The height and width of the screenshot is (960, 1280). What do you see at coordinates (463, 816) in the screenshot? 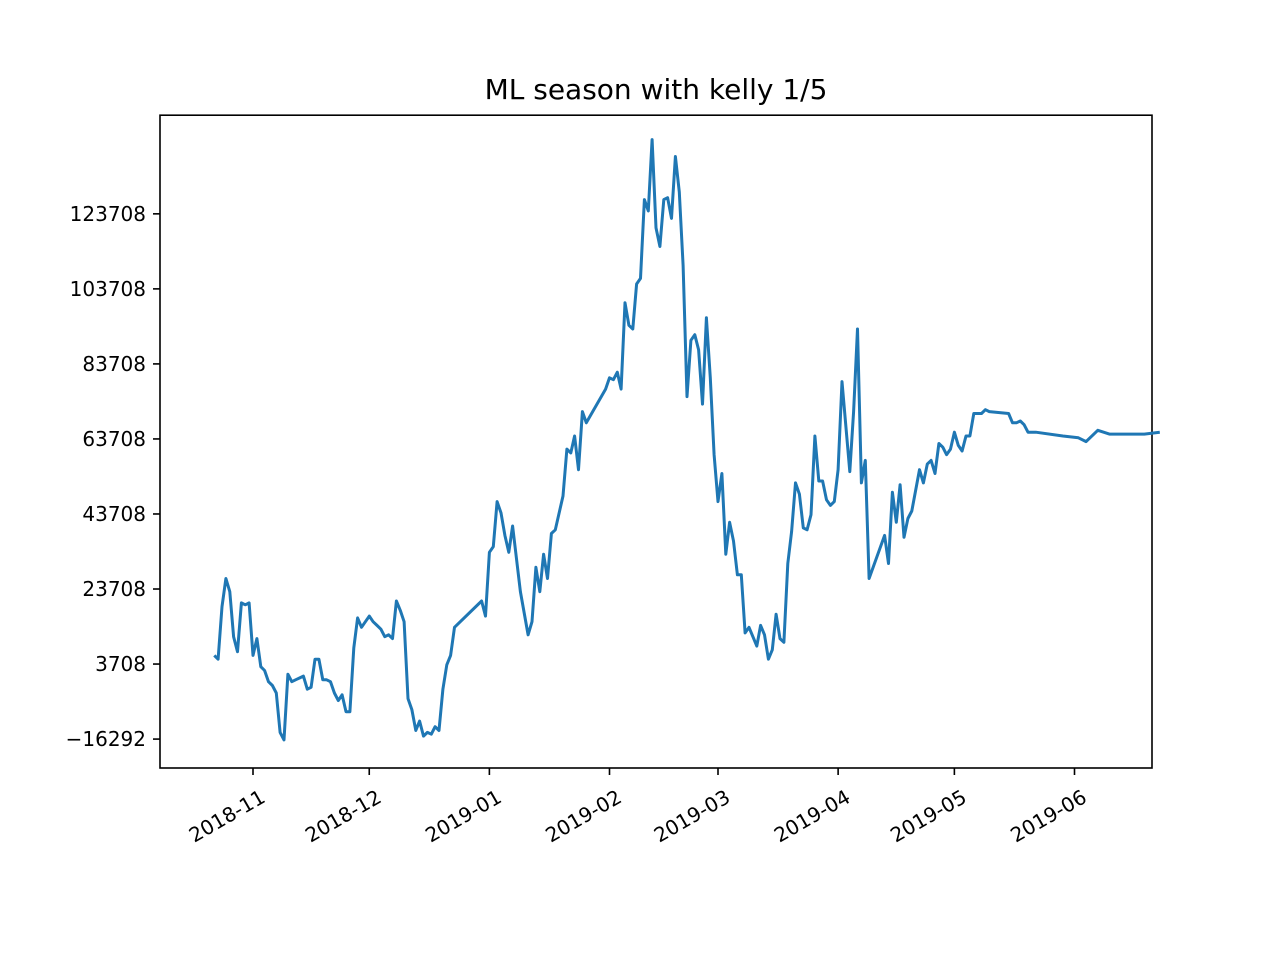
I see `x-tick-label: 2019-01` at bounding box center [463, 816].